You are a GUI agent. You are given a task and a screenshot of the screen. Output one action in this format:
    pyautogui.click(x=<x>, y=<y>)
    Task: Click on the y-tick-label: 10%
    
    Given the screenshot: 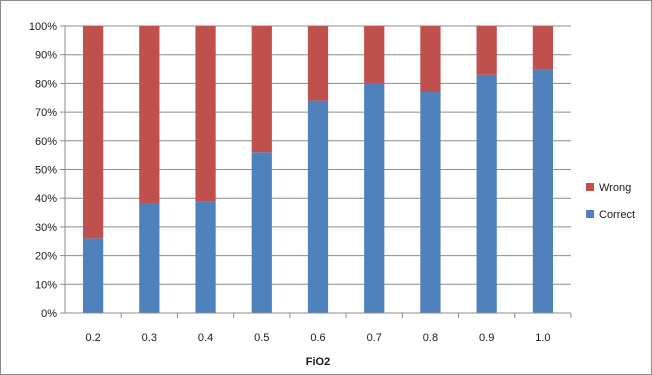 What is the action you would take?
    pyautogui.click(x=46, y=285)
    